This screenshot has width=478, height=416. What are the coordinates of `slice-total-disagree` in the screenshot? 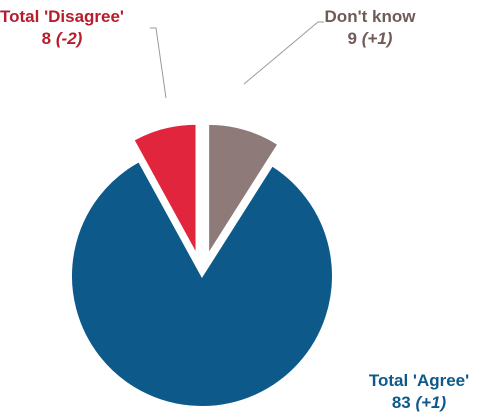 It's located at (165, 189).